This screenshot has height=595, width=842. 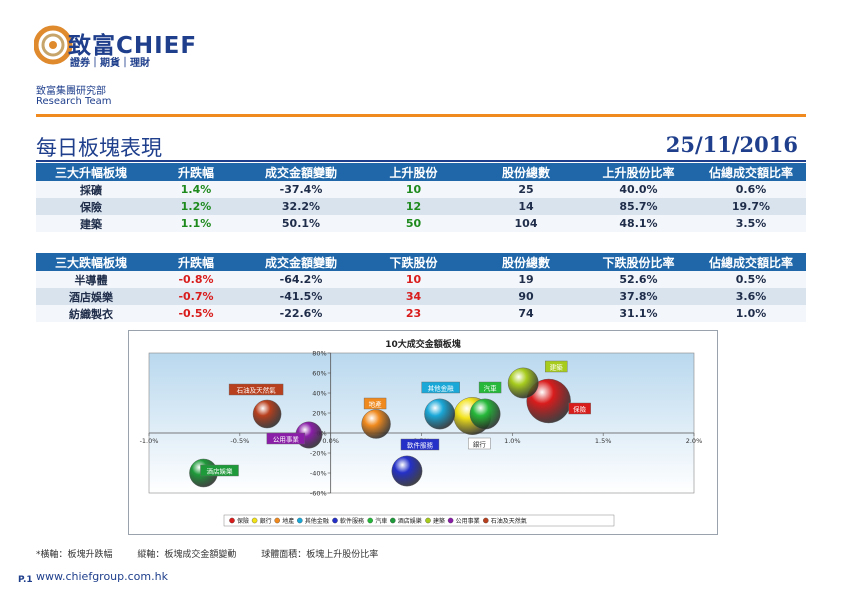 What do you see at coordinates (413, 189) in the screenshot?
I see `rising-stocks: 10` at bounding box center [413, 189].